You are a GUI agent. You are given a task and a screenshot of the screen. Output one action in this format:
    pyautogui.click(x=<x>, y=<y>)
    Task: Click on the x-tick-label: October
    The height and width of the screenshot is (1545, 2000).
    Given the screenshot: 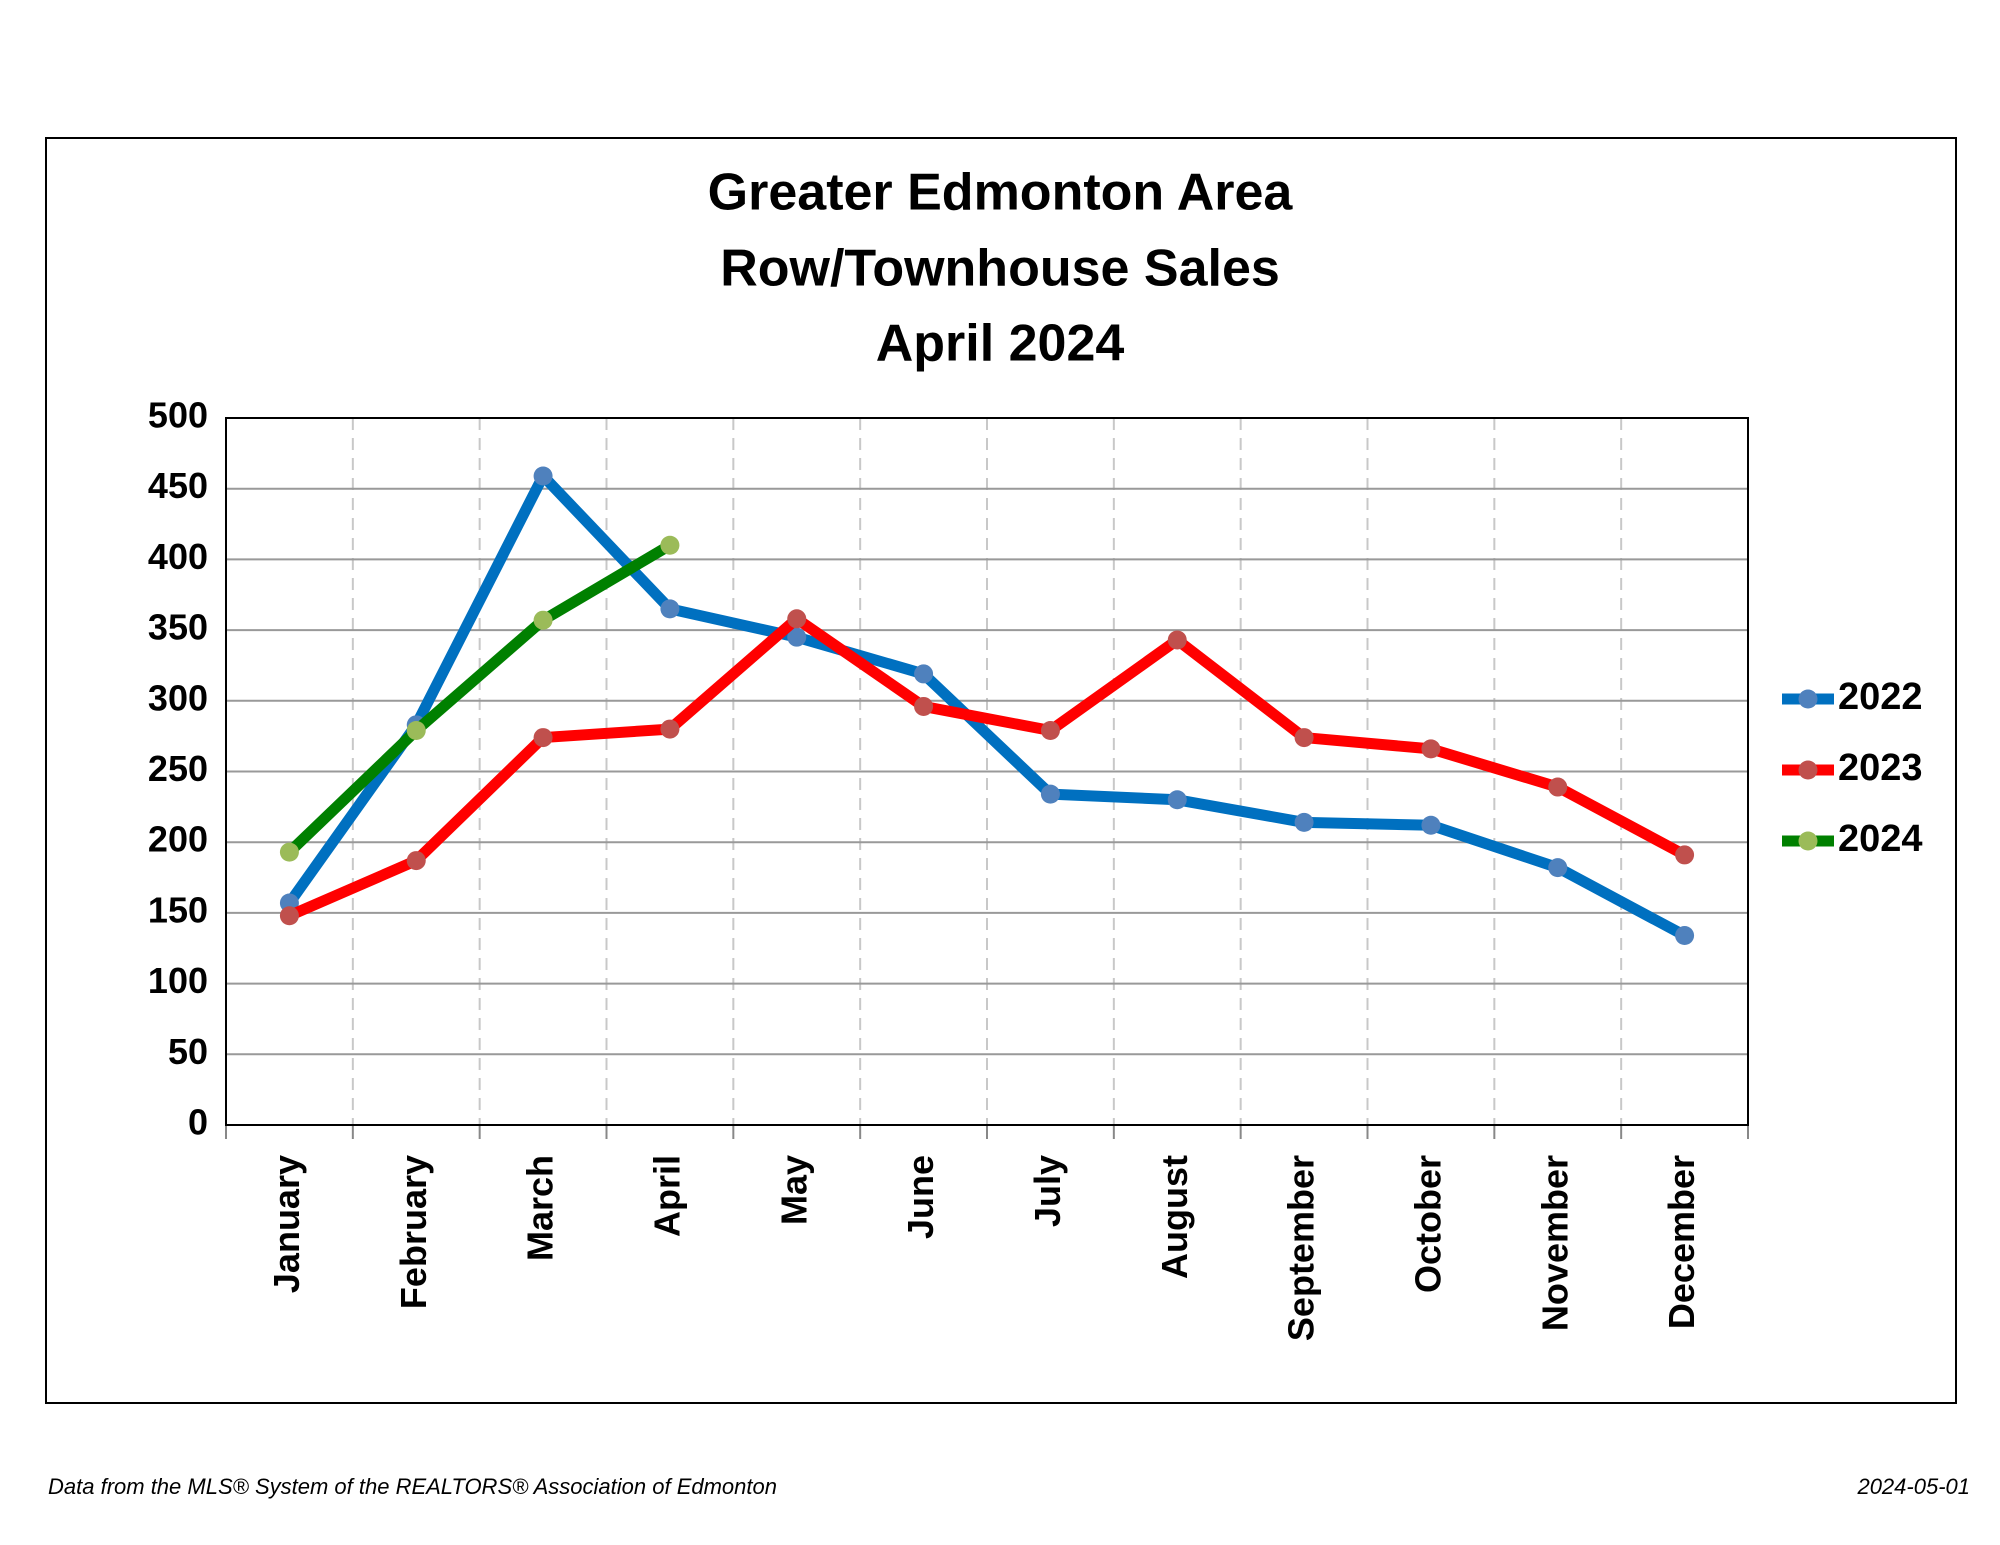 What is the action you would take?
    pyautogui.click(x=1427, y=1224)
    